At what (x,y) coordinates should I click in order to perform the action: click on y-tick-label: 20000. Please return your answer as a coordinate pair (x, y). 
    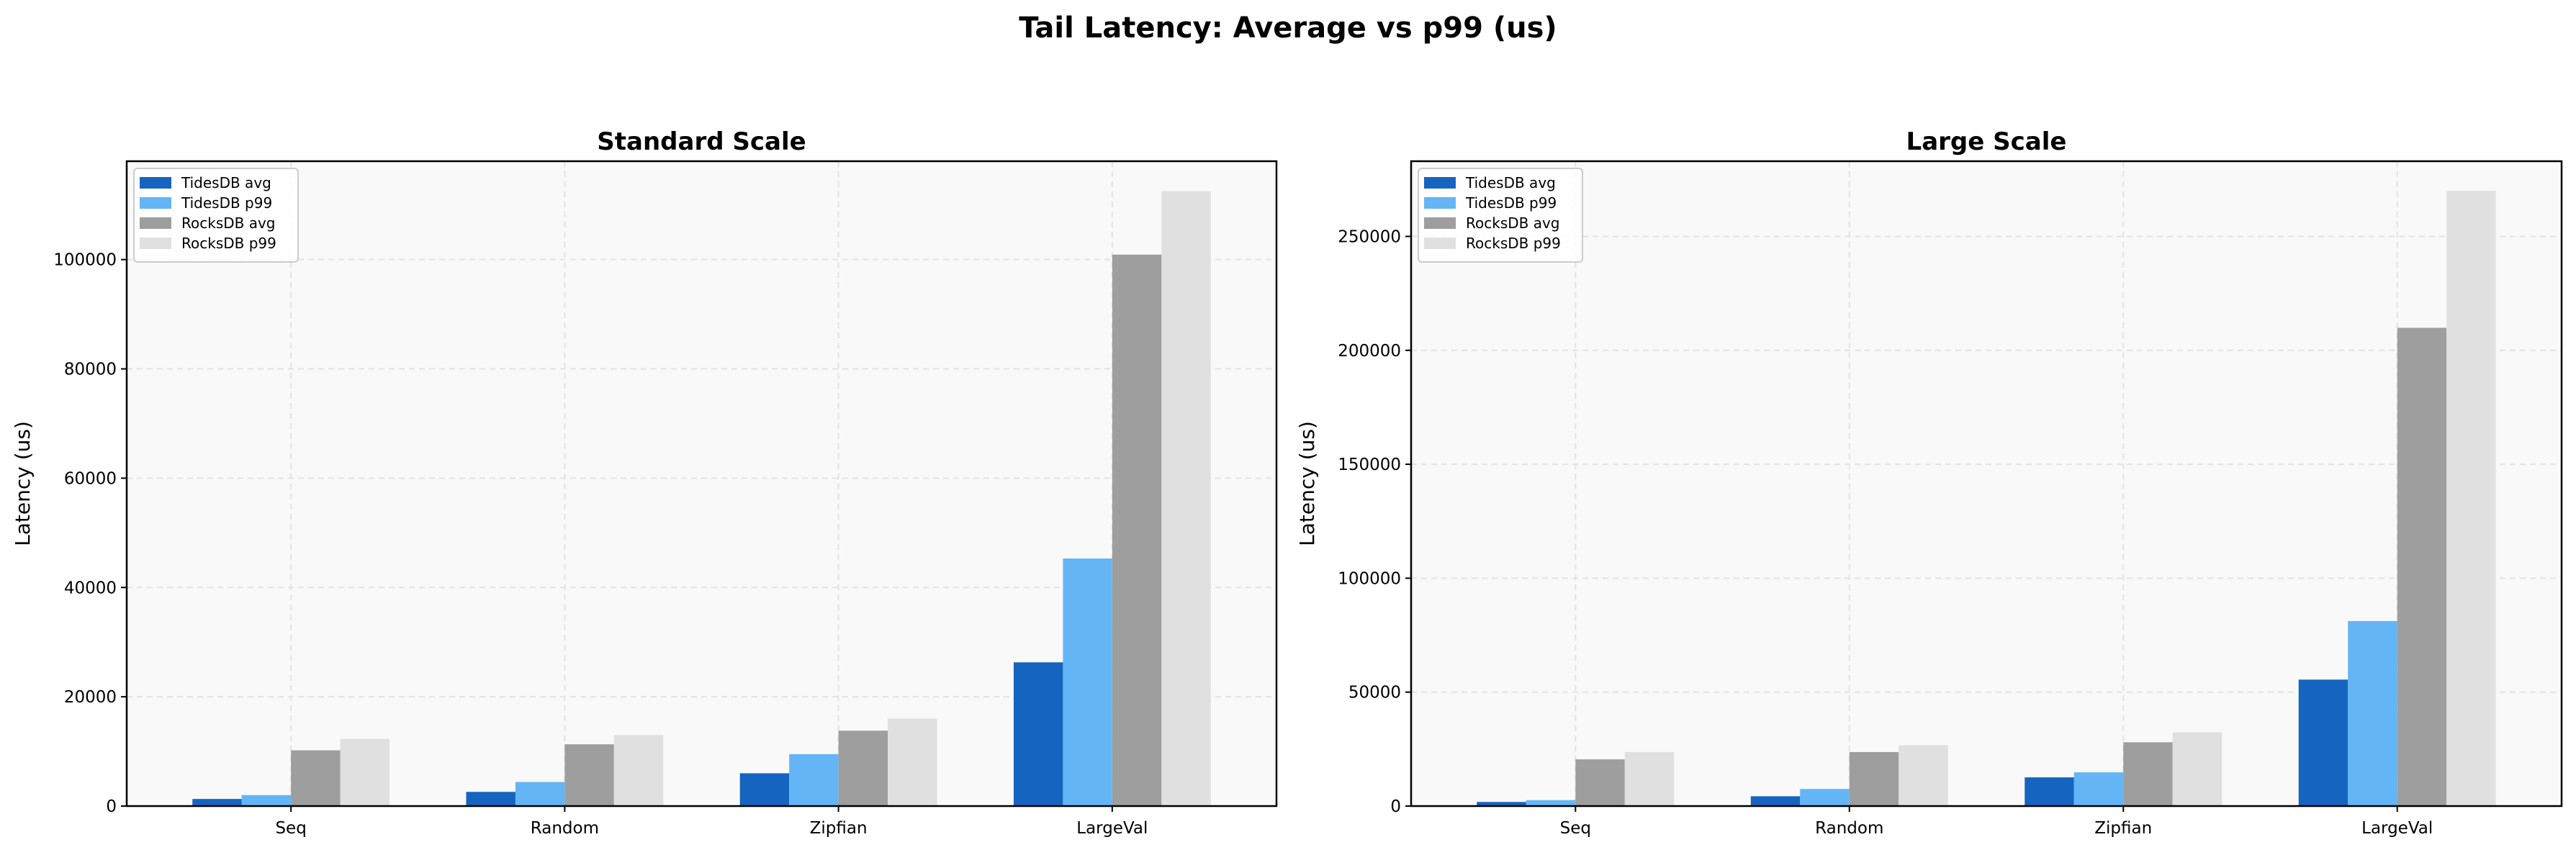
    Looking at the image, I should click on (90, 698).